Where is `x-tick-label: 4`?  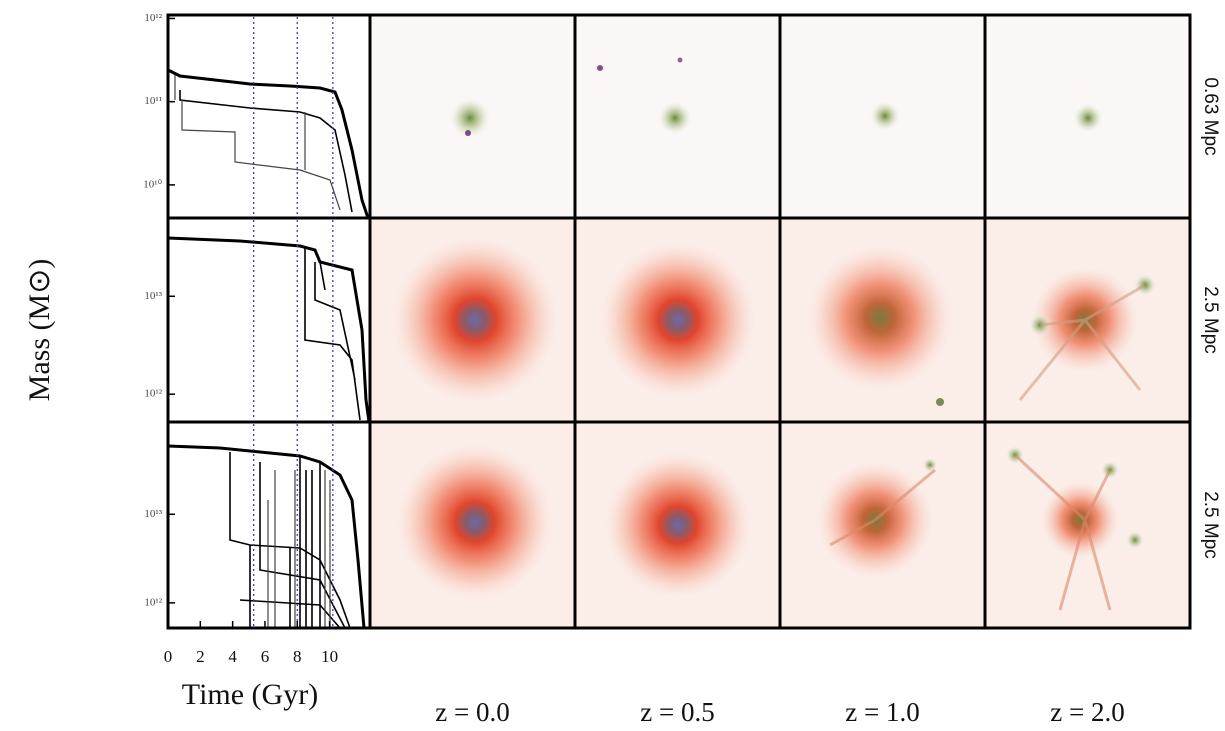 x-tick-label: 4 is located at coordinates (232, 656).